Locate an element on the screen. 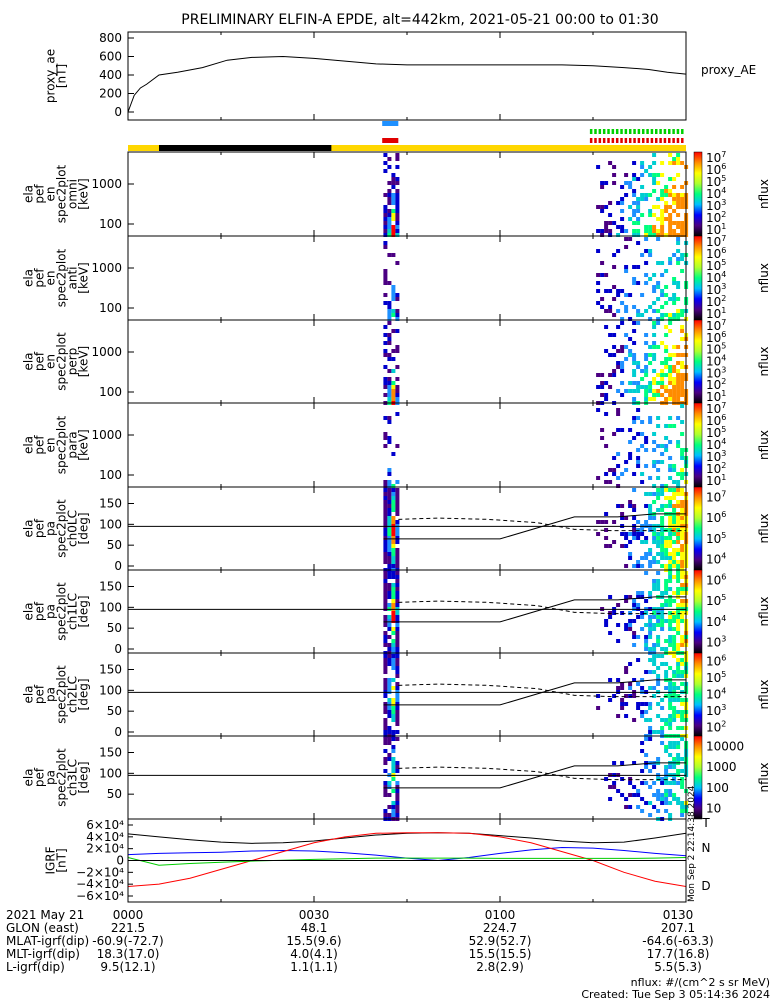  y-axis-label: [deg] is located at coordinates (84, 612).